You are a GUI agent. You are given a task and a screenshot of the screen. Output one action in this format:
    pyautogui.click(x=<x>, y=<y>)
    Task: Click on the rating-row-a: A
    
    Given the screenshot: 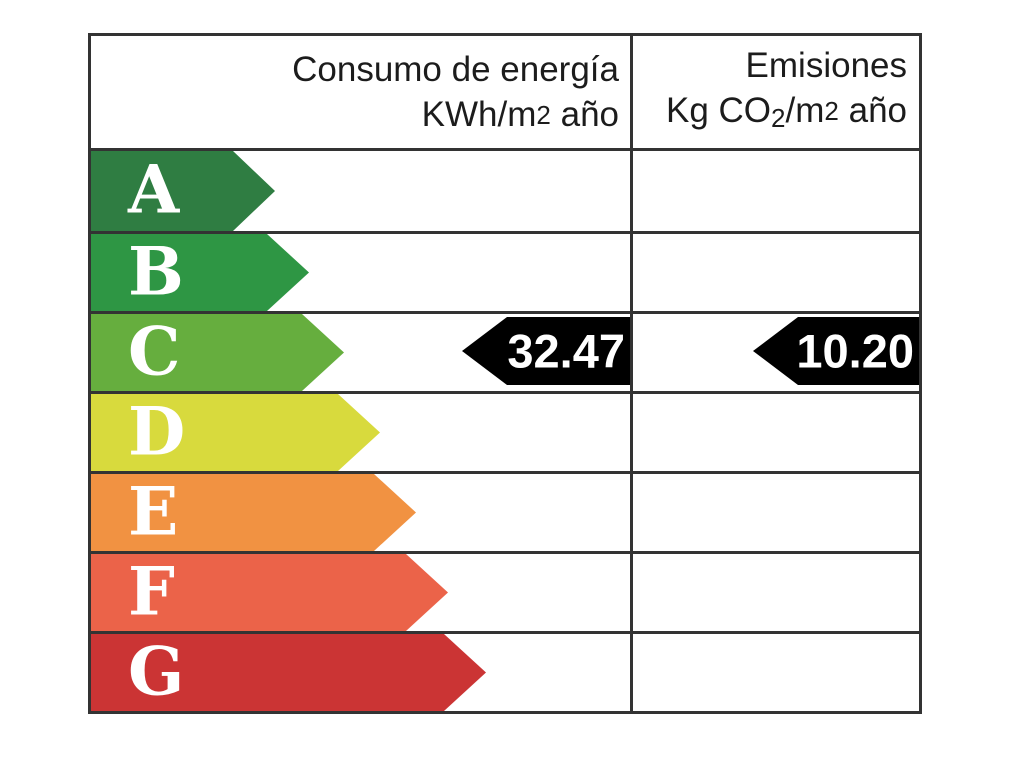 What is the action you would take?
    pyautogui.click(x=505, y=191)
    